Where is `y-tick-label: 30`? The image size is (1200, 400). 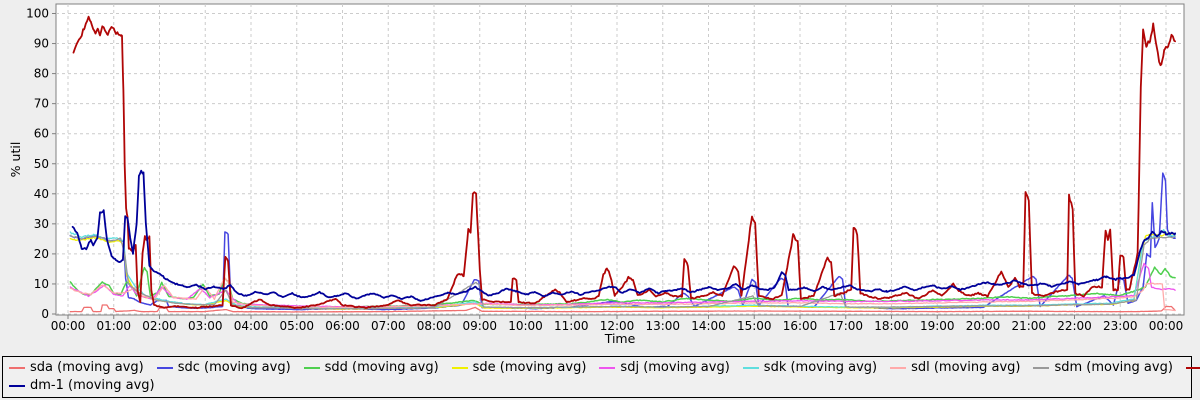 y-tick-label: 30 is located at coordinates (41, 224).